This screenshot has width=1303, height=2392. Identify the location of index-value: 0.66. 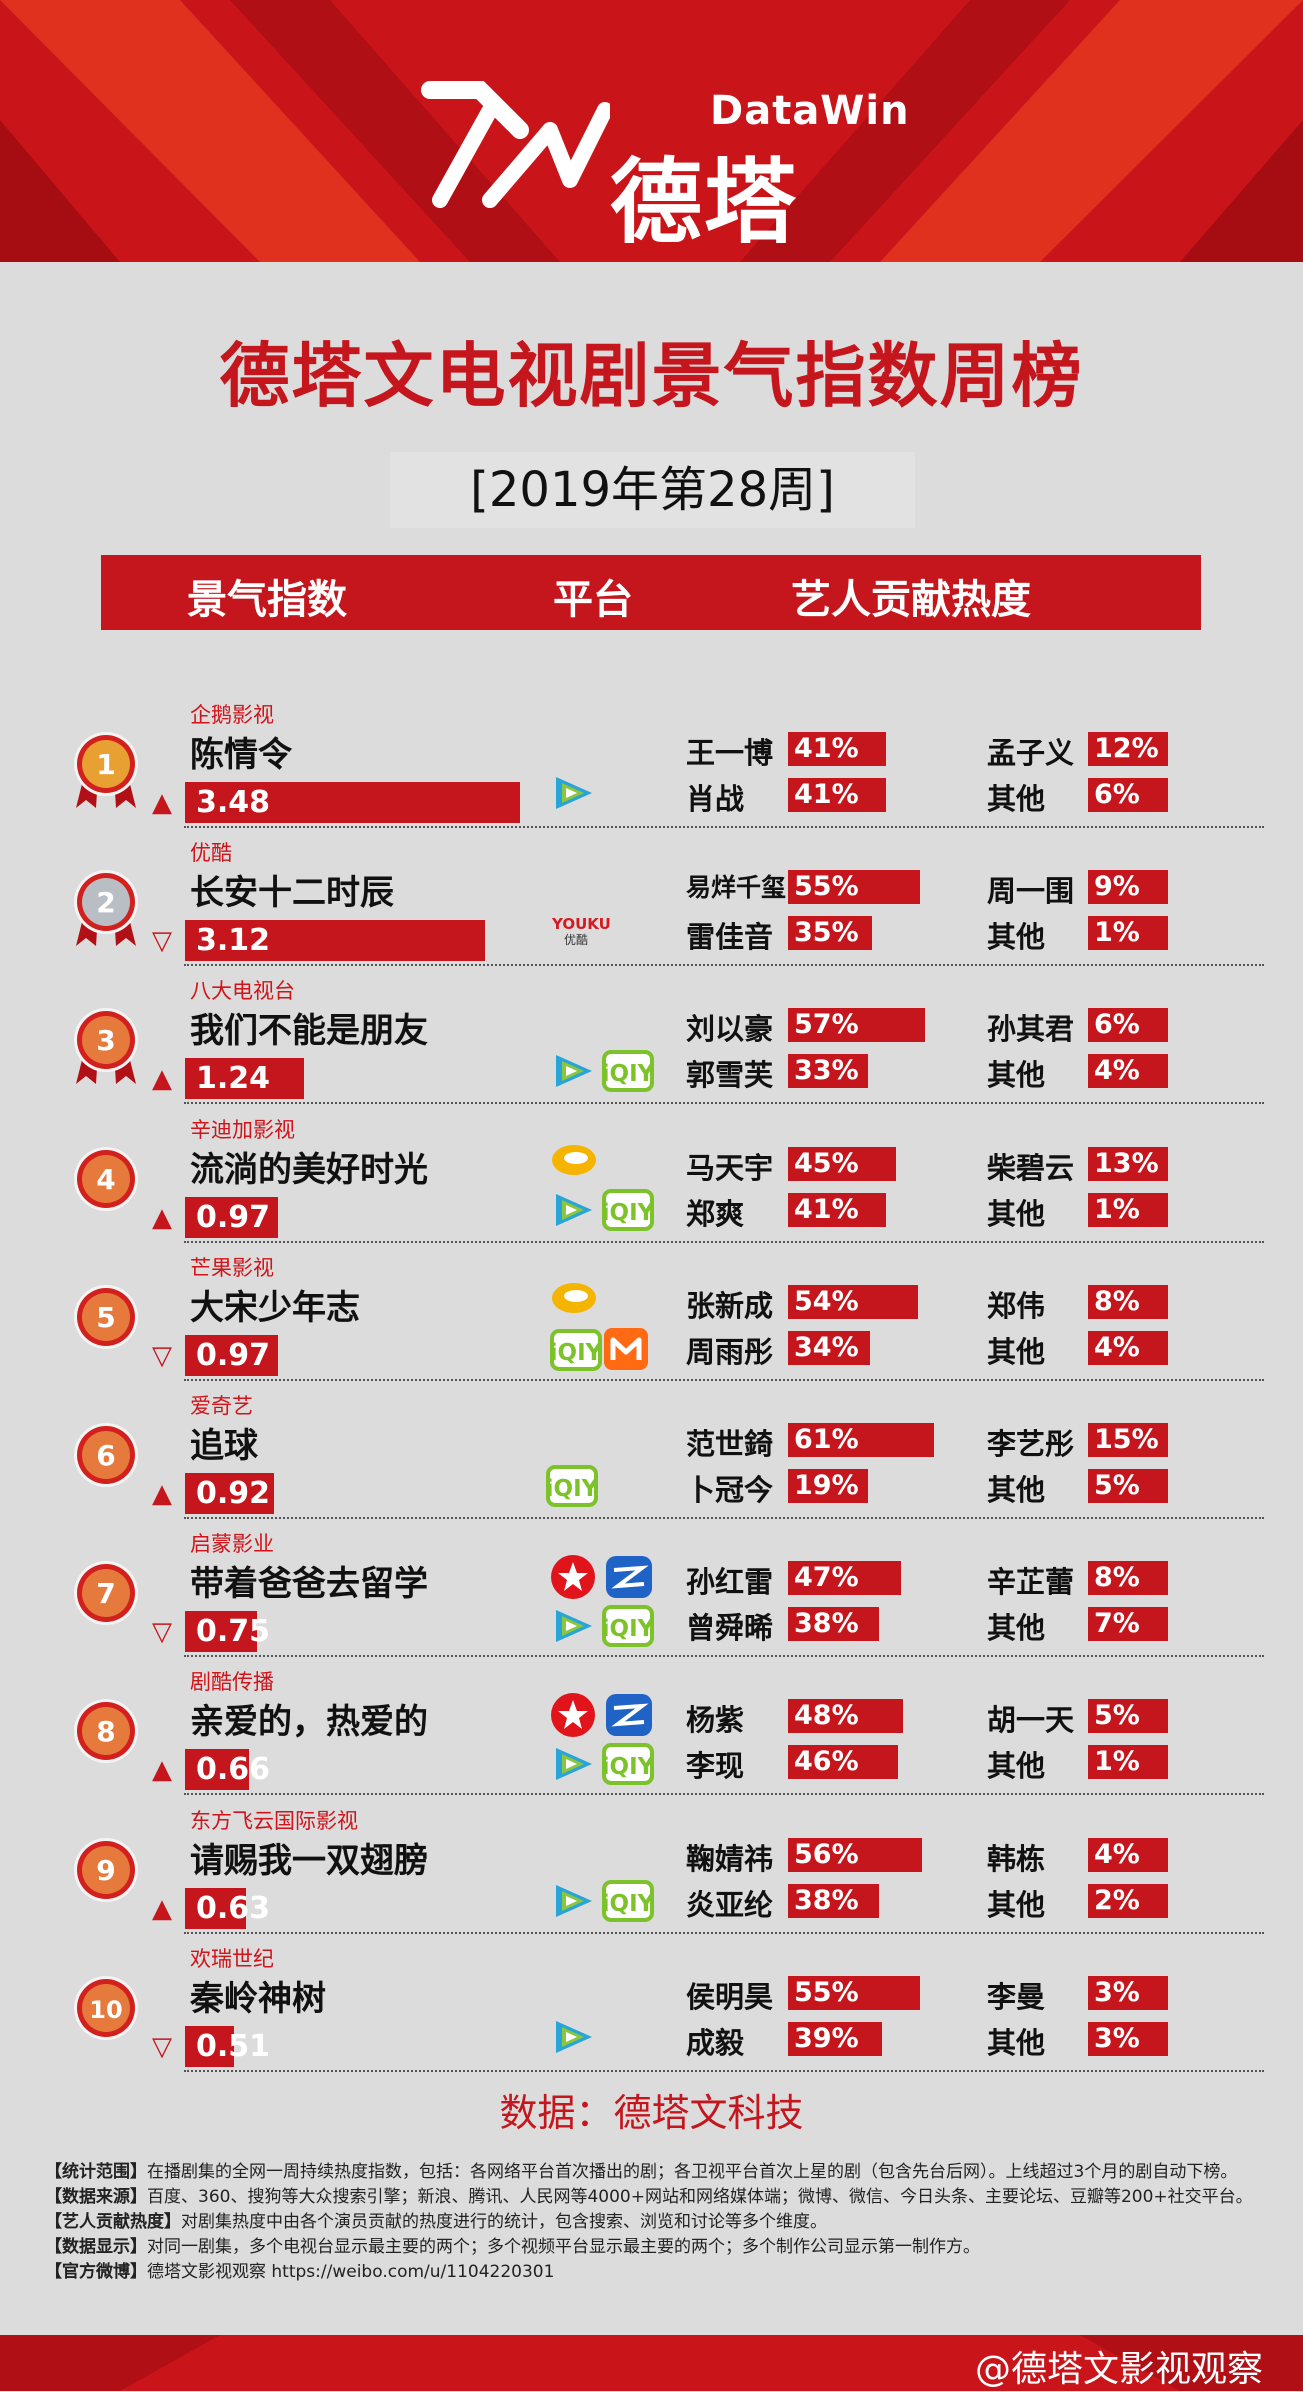
(233, 1769).